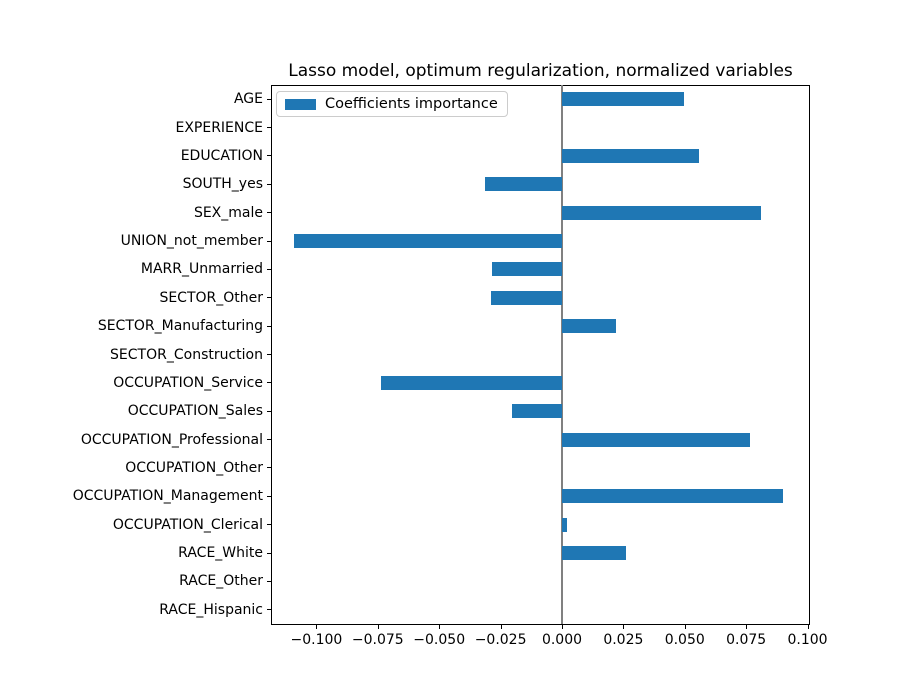  I want to click on y-tick-label: RACE_Hispanic, so click(211, 609).